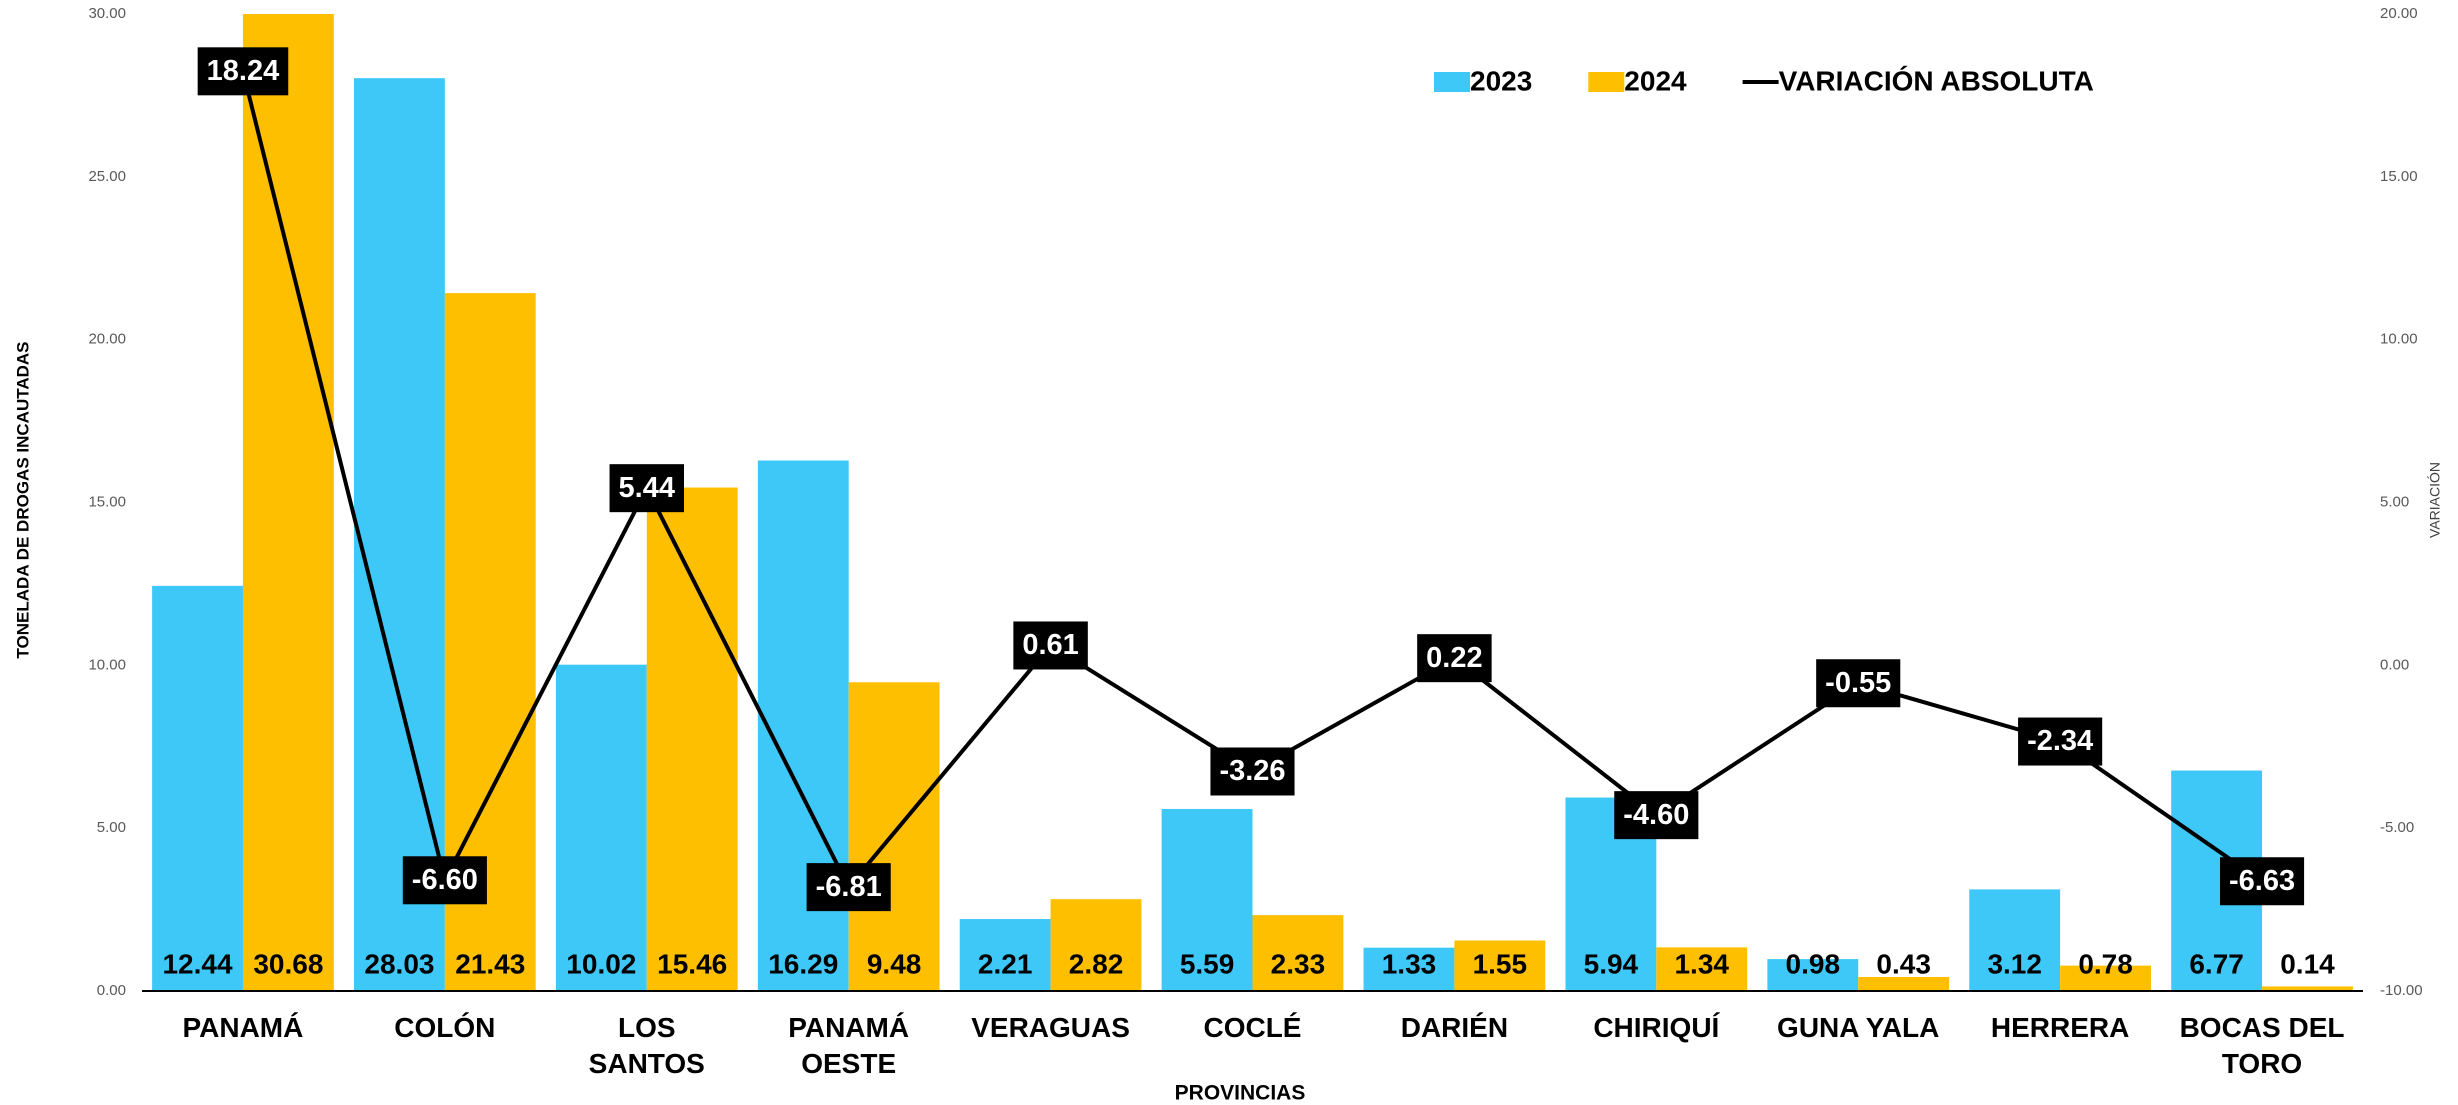 Image resolution: width=2458 pixels, height=1105 pixels. Describe the element at coordinates (2399, 339) in the screenshot. I see `y2-tick-label: 10.00` at that location.